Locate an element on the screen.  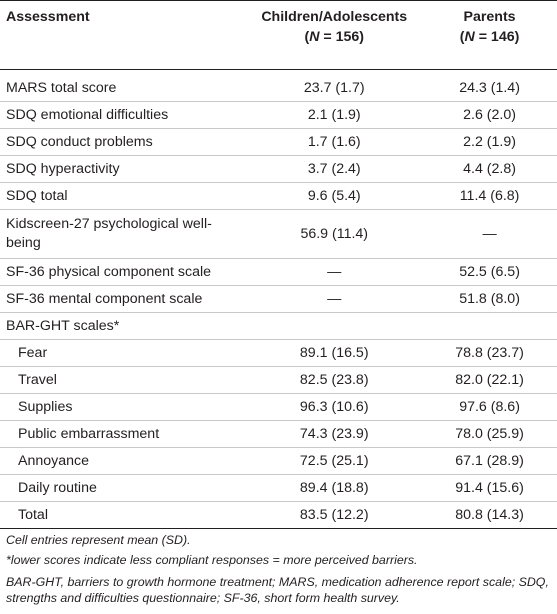
header-children-label: Children/Adolescents is located at coordinates (334, 17).